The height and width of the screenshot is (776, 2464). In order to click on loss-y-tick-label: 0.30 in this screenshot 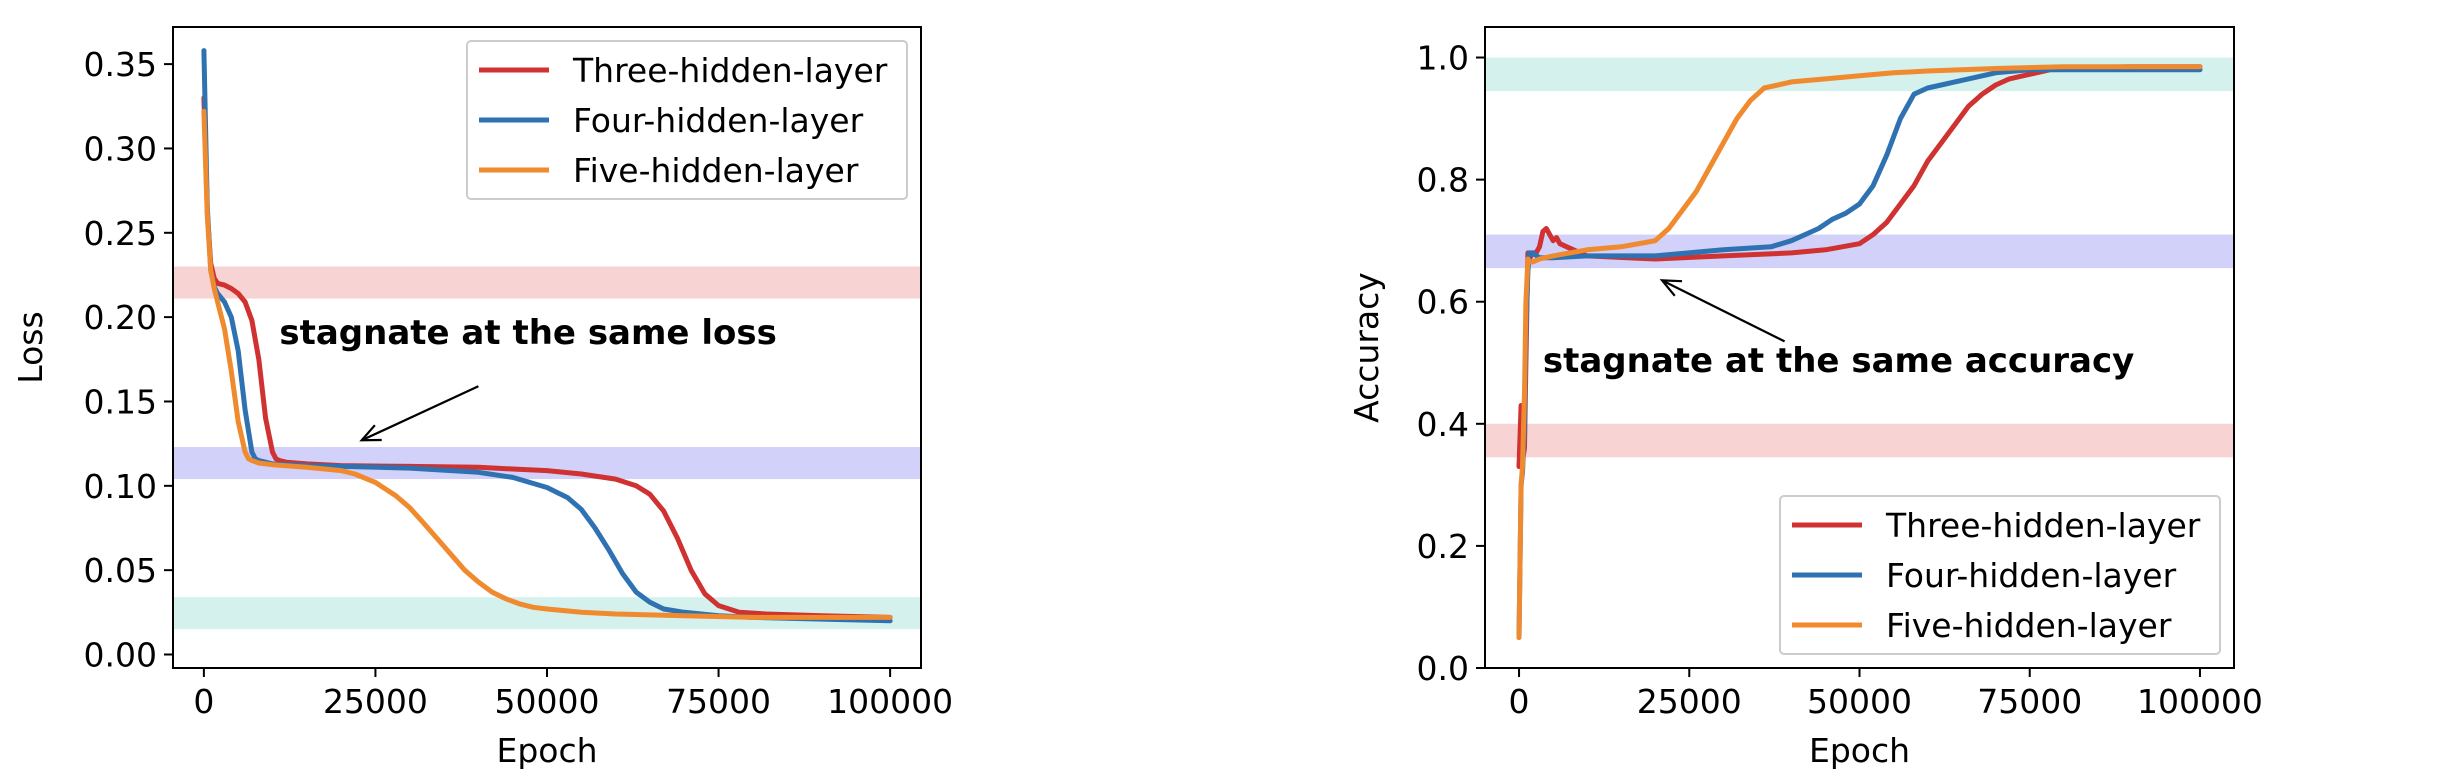, I will do `click(120, 148)`.